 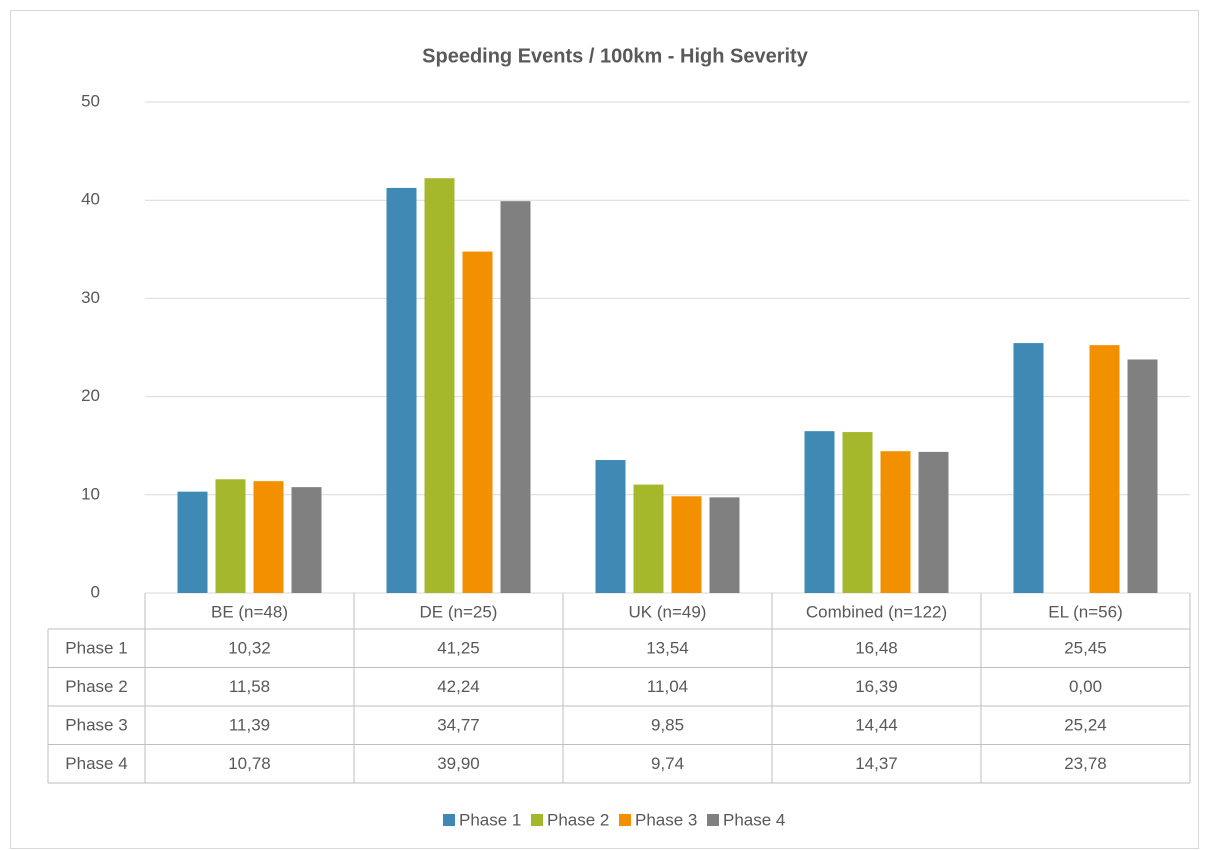 What do you see at coordinates (876, 725) in the screenshot?
I see `table-cell: 14,44` at bounding box center [876, 725].